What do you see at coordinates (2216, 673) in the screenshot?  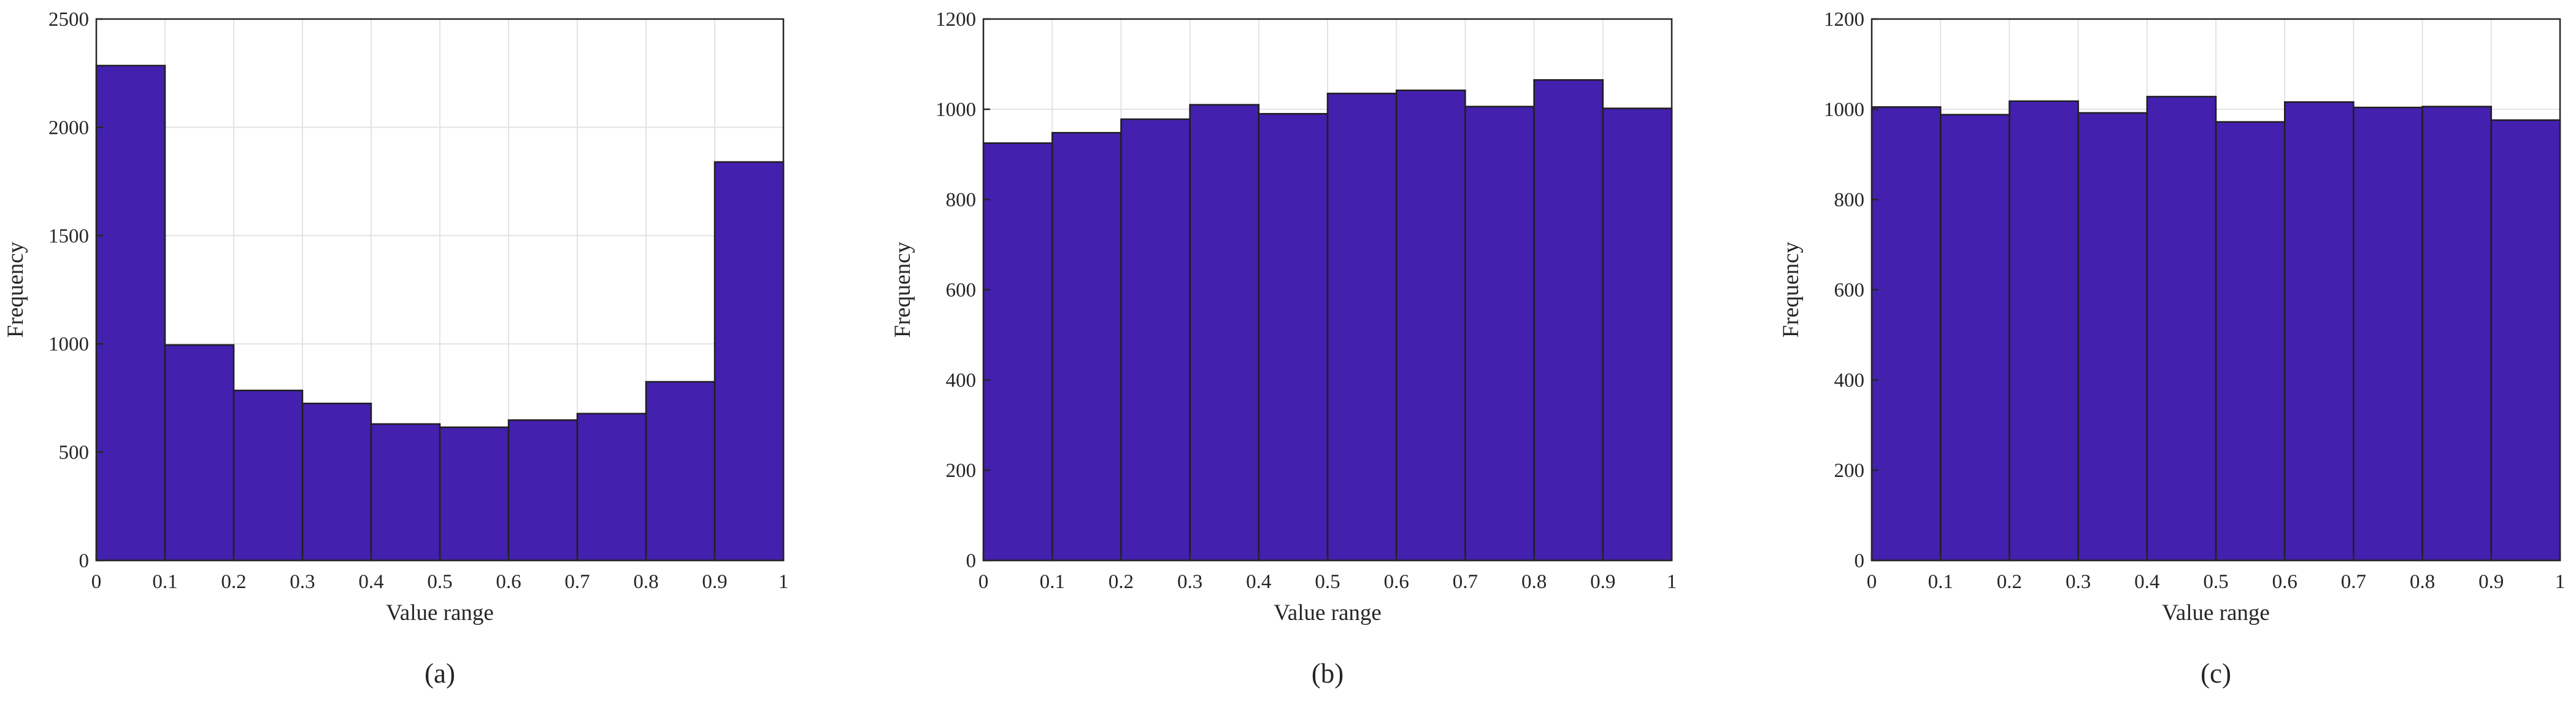 I see `panel-label-c: (c)` at bounding box center [2216, 673].